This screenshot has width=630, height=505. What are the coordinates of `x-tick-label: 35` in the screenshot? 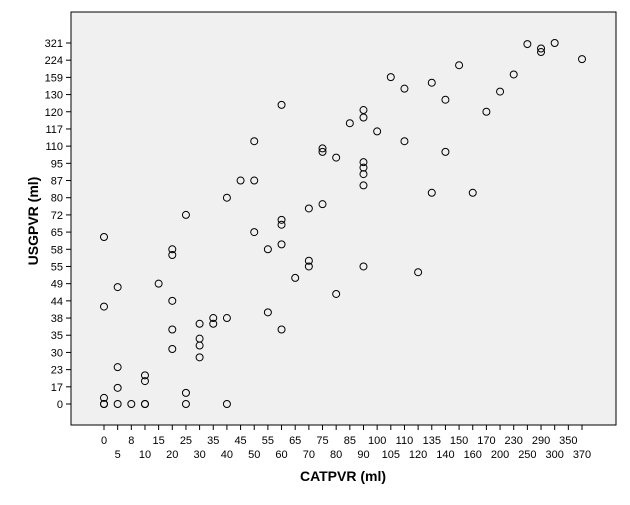 It's located at (213, 441).